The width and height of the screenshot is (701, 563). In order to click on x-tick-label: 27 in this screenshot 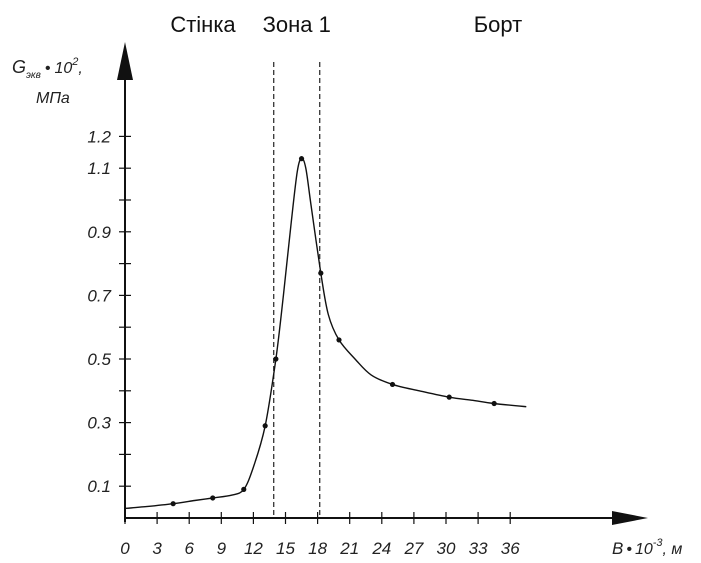, I will do `click(413, 548)`.